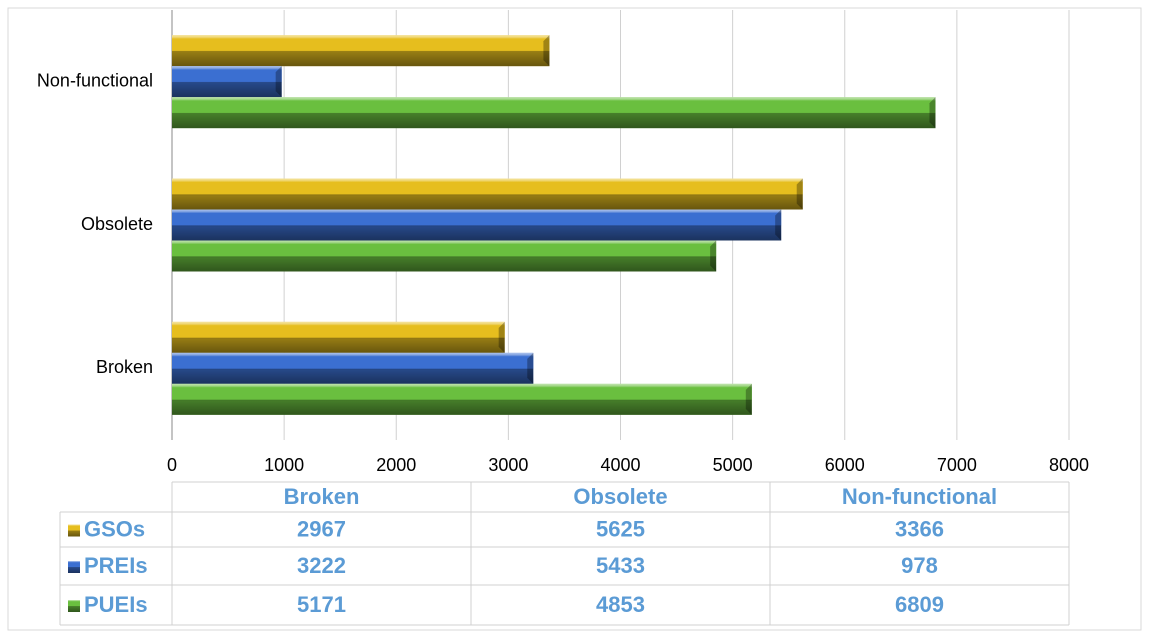 The width and height of the screenshot is (1149, 638). Describe the element at coordinates (172, 465) in the screenshot. I see `x-tick-label: 0` at that location.